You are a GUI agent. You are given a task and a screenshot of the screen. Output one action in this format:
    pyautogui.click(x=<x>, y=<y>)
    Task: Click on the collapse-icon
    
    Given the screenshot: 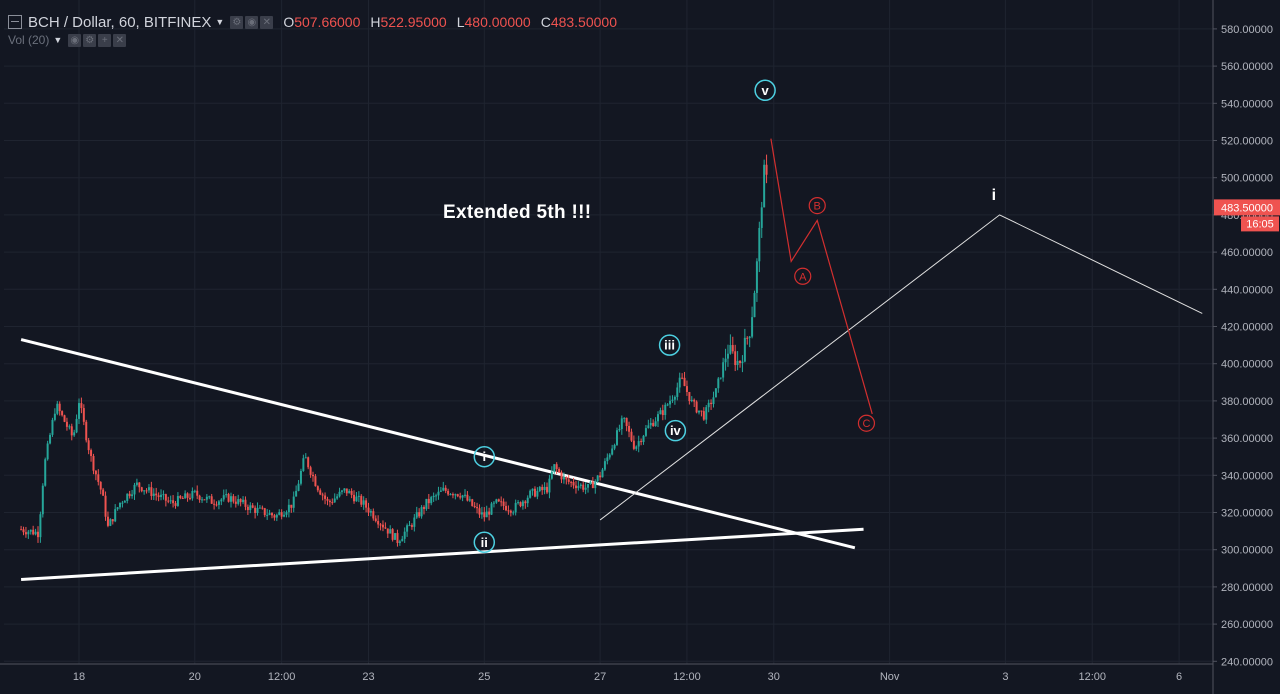 What is the action you would take?
    pyautogui.click(x=15, y=22)
    